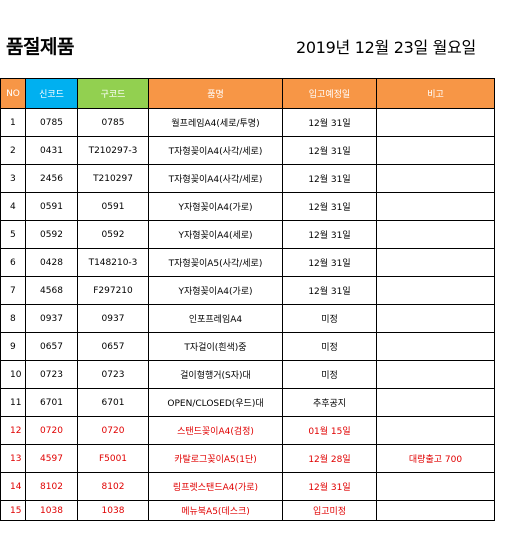 This screenshot has width=507, height=536. Describe the element at coordinates (51, 93) in the screenshot. I see `header-new-code: 신코드` at that location.